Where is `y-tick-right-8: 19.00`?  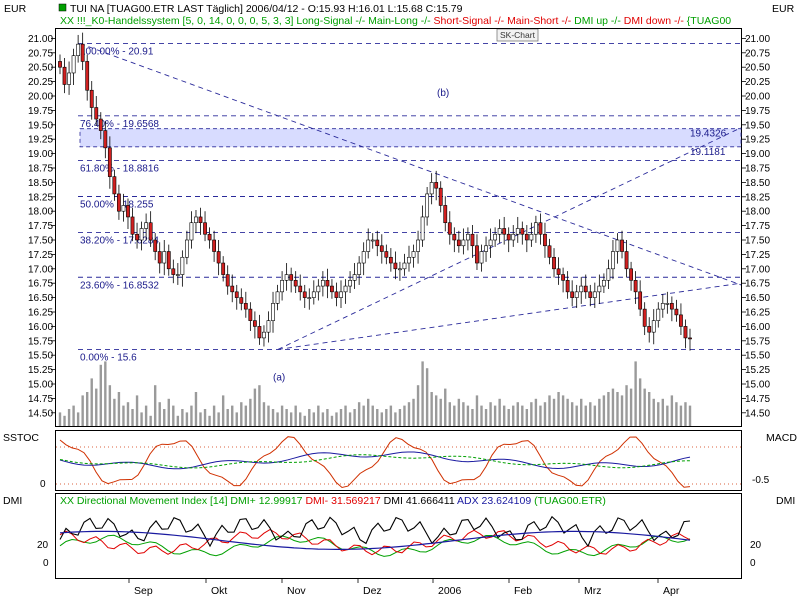
y-tick-right-8: 19.00 is located at coordinates (757, 154).